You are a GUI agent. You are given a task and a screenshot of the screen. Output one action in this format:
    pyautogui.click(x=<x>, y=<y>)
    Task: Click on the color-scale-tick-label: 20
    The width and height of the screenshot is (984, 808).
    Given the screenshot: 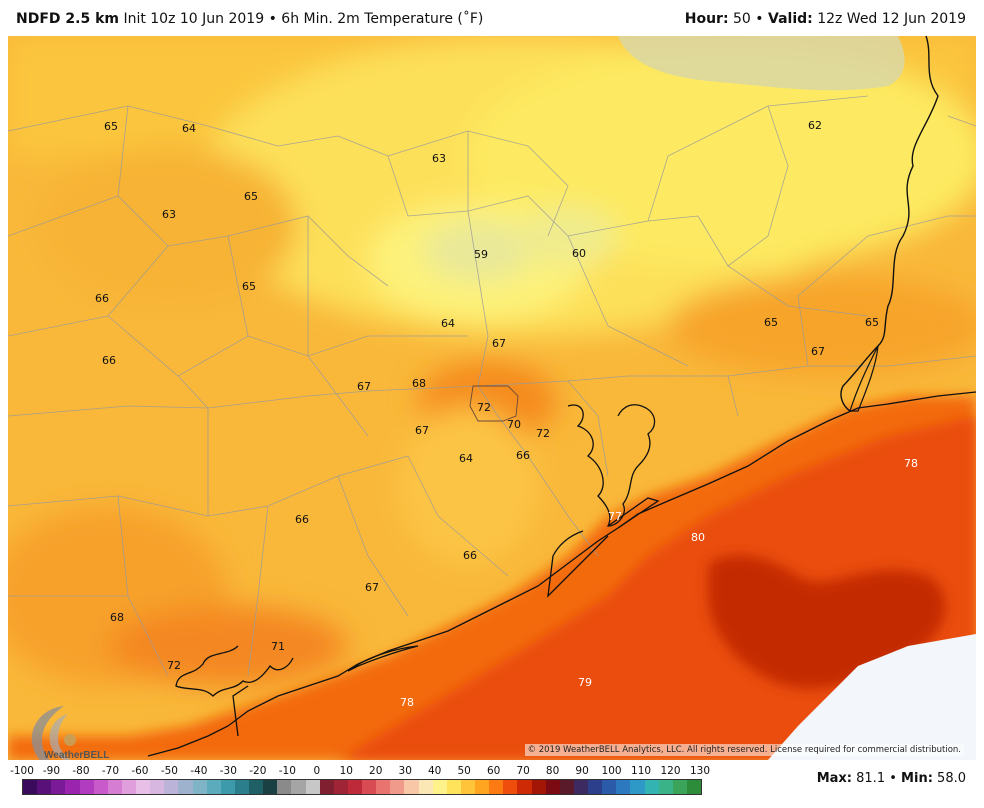 What is the action you would take?
    pyautogui.click(x=376, y=771)
    